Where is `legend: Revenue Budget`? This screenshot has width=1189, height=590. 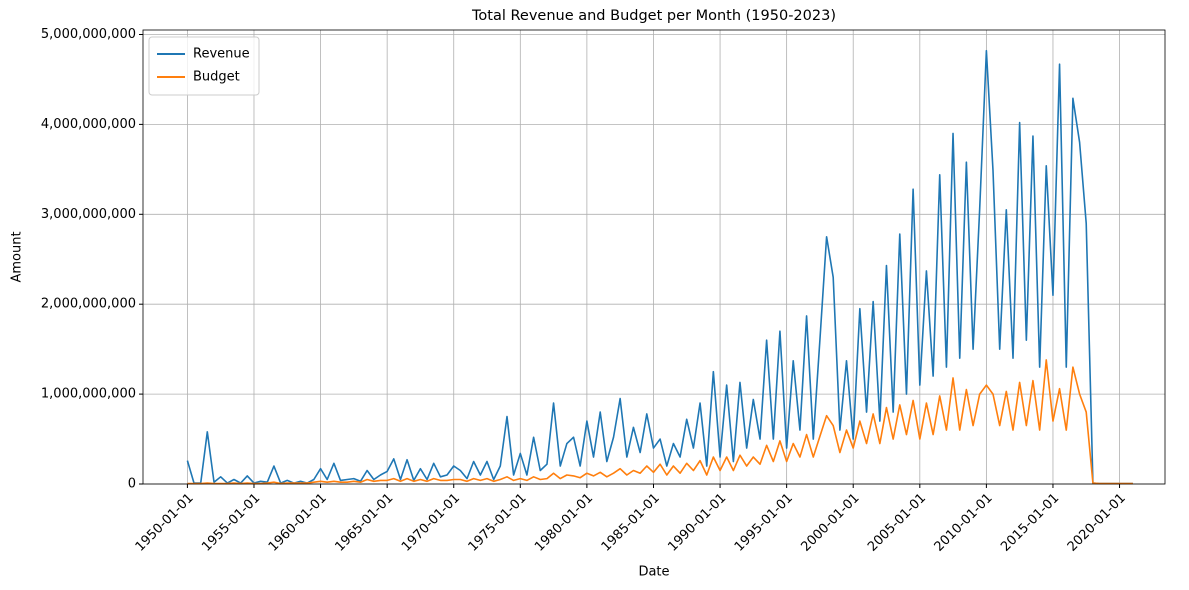
legend: Revenue Budget is located at coordinates (204, 66).